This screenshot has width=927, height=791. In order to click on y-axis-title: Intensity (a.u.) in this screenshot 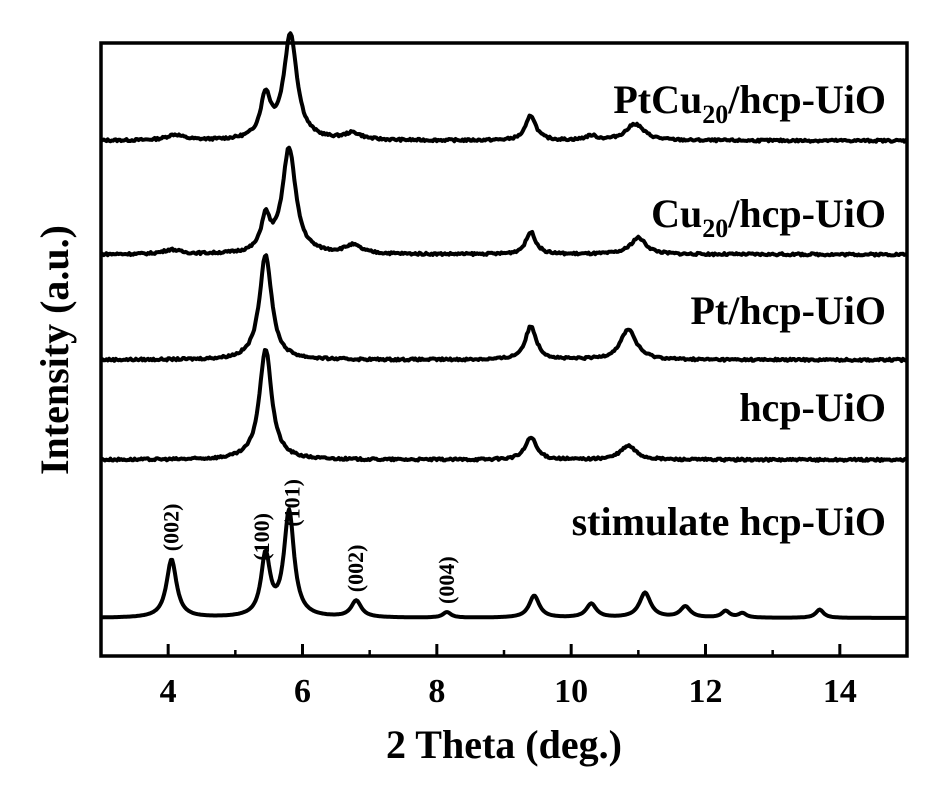, I will do `click(54, 350)`.